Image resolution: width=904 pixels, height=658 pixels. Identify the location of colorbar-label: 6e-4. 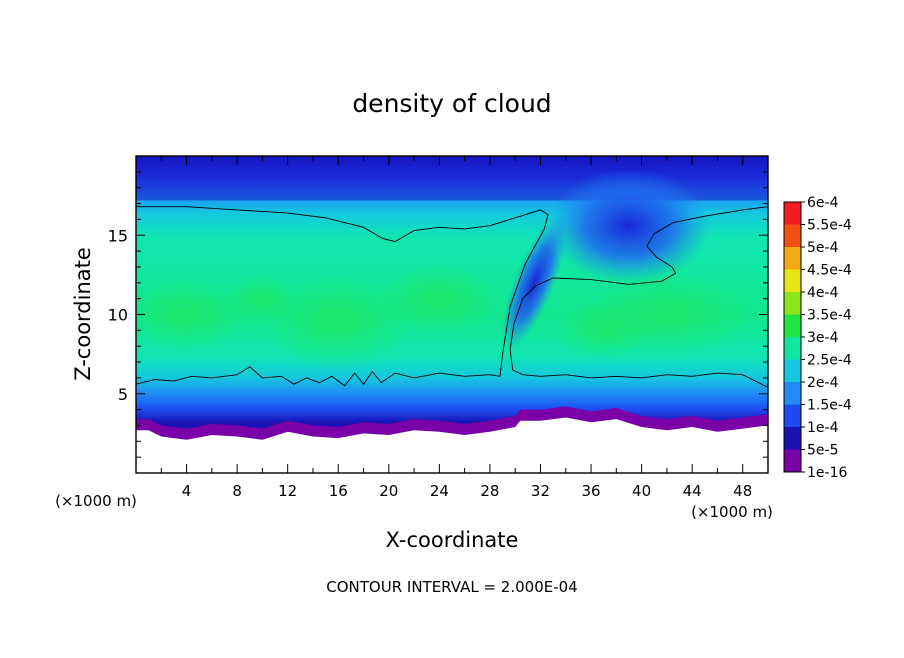
(823, 203).